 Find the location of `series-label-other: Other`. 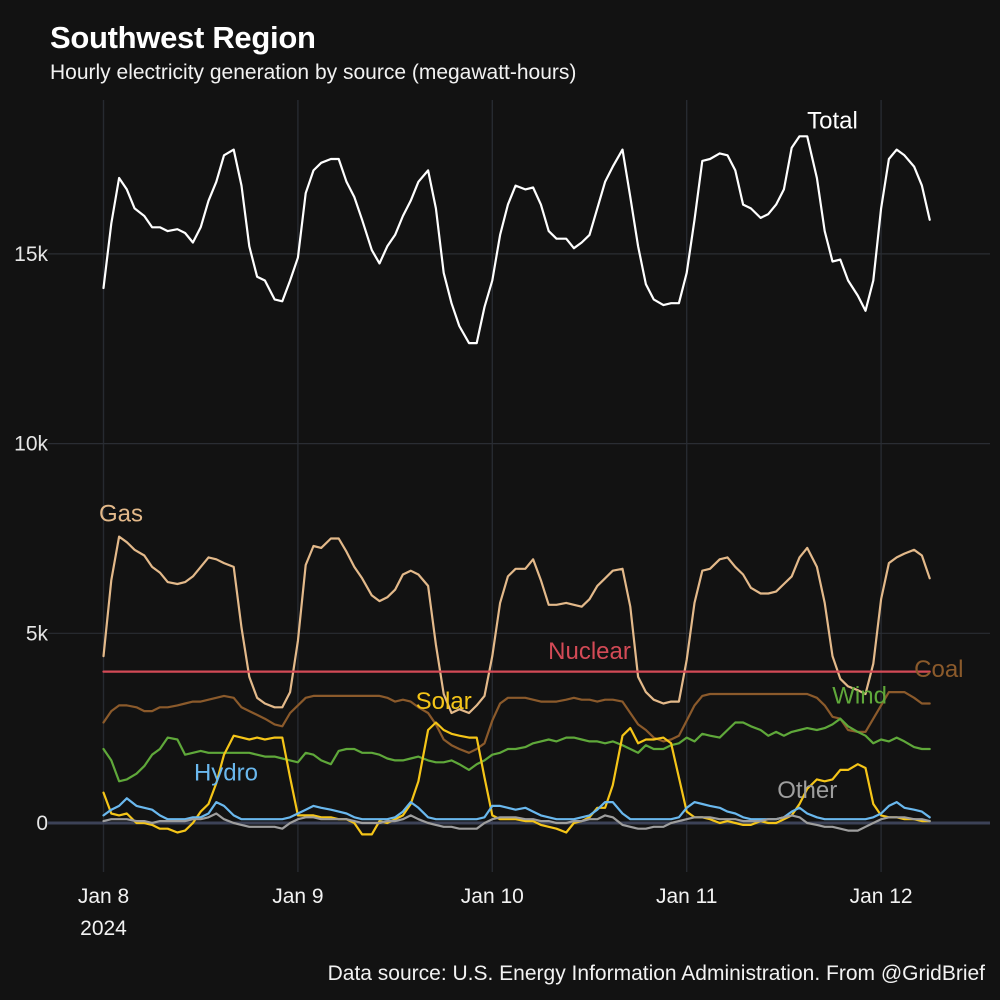

series-label-other: Other is located at coordinates (807, 790).